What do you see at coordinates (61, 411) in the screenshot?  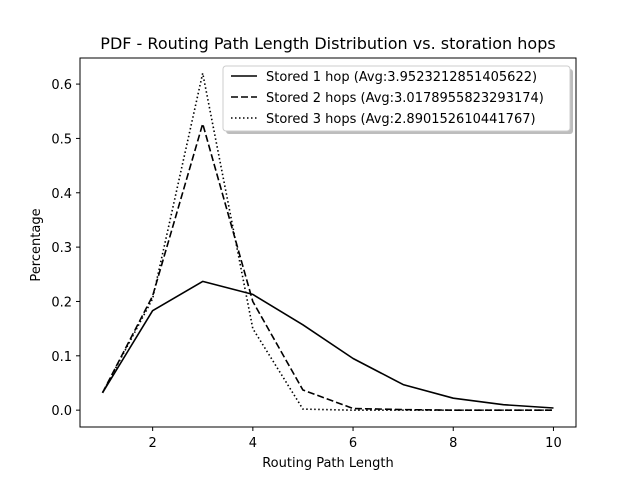 I see `y-tick-label: 0.0` at bounding box center [61, 411].